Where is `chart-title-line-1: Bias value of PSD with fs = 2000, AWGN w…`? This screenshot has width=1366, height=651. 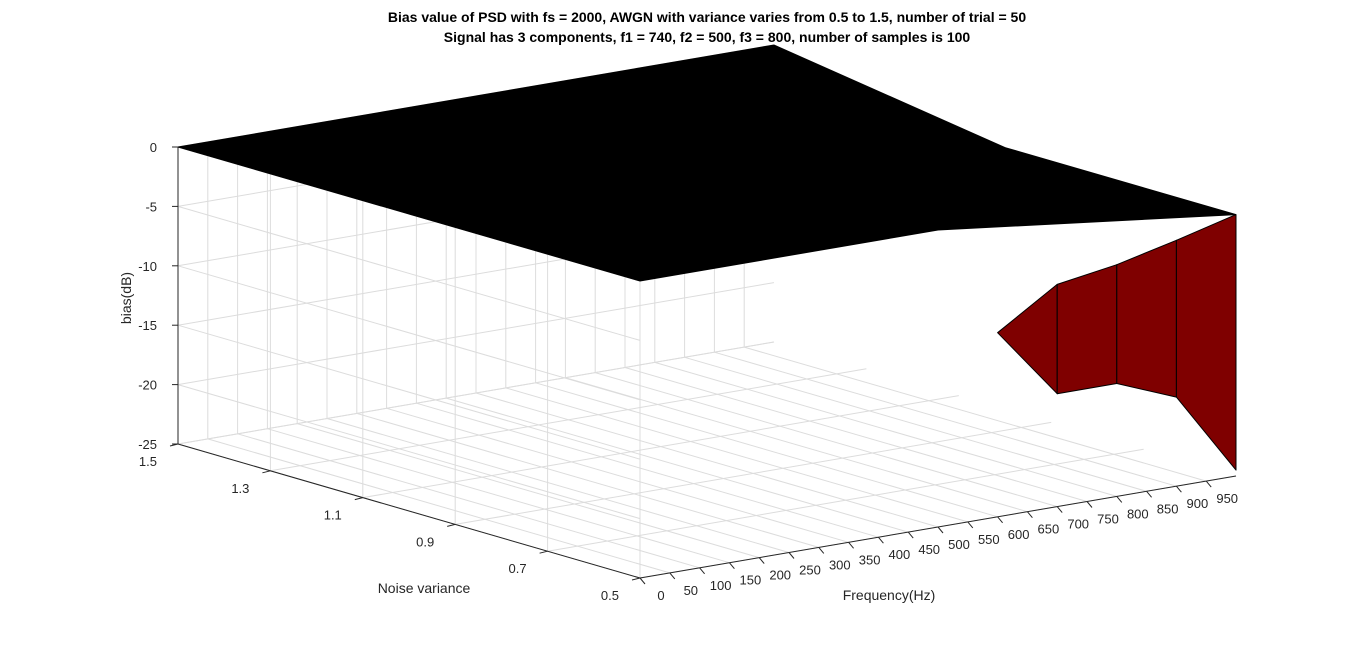
chart-title-line-1: Bias value of PSD with fs = 2000, AWGN w… is located at coordinates (707, 17).